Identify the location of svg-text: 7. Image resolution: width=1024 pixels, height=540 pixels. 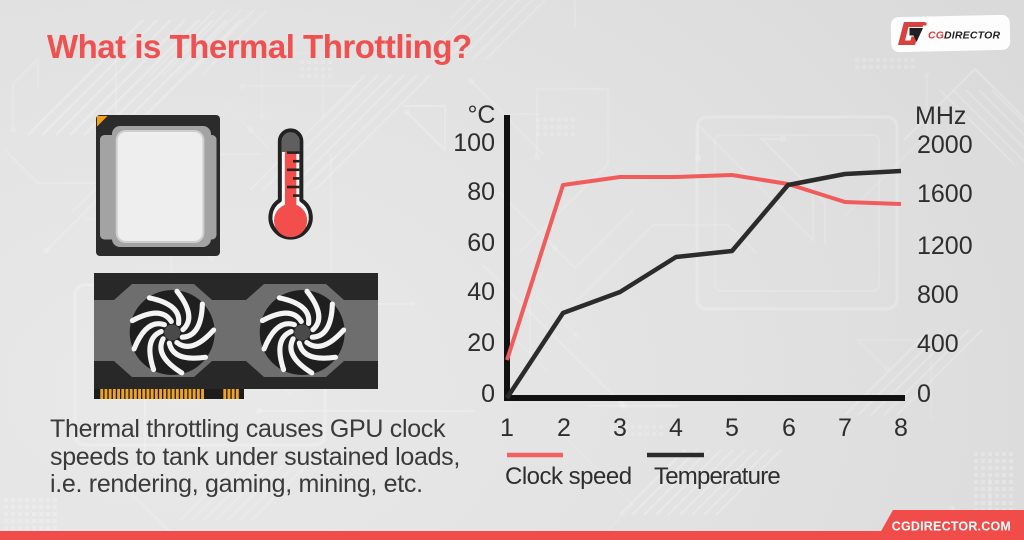
(845, 428).